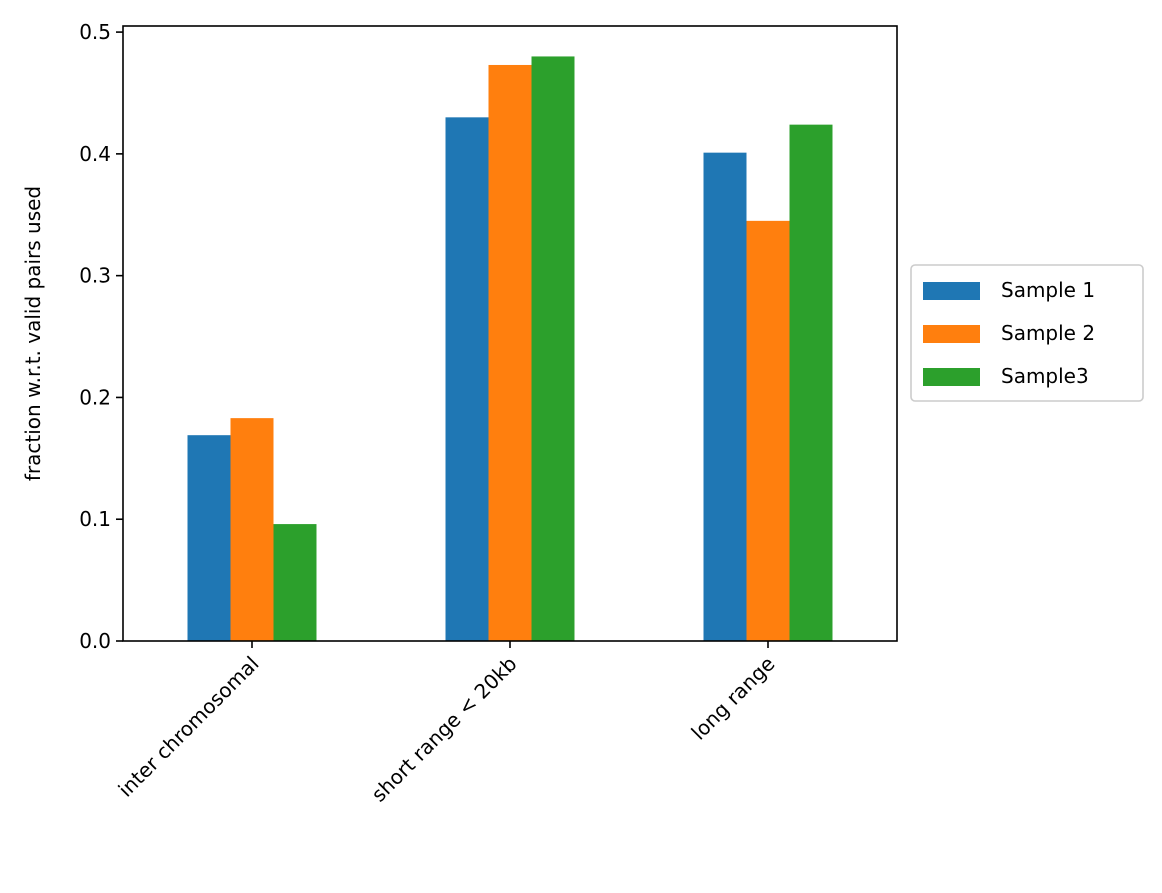 The height and width of the screenshot is (893, 1162). Describe the element at coordinates (444, 729) in the screenshot. I see `x-tick-label: short range < 20kb` at that location.